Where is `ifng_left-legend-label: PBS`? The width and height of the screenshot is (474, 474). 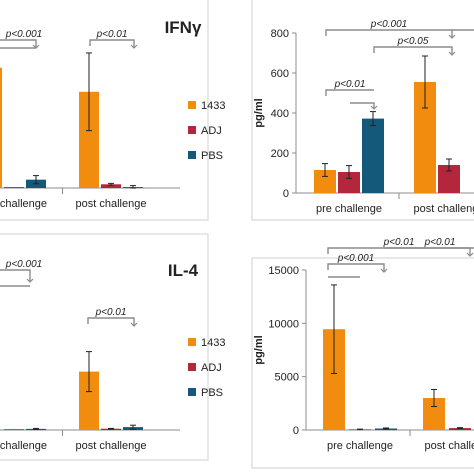
ifng_left-legend-label: PBS is located at coordinates (212, 156).